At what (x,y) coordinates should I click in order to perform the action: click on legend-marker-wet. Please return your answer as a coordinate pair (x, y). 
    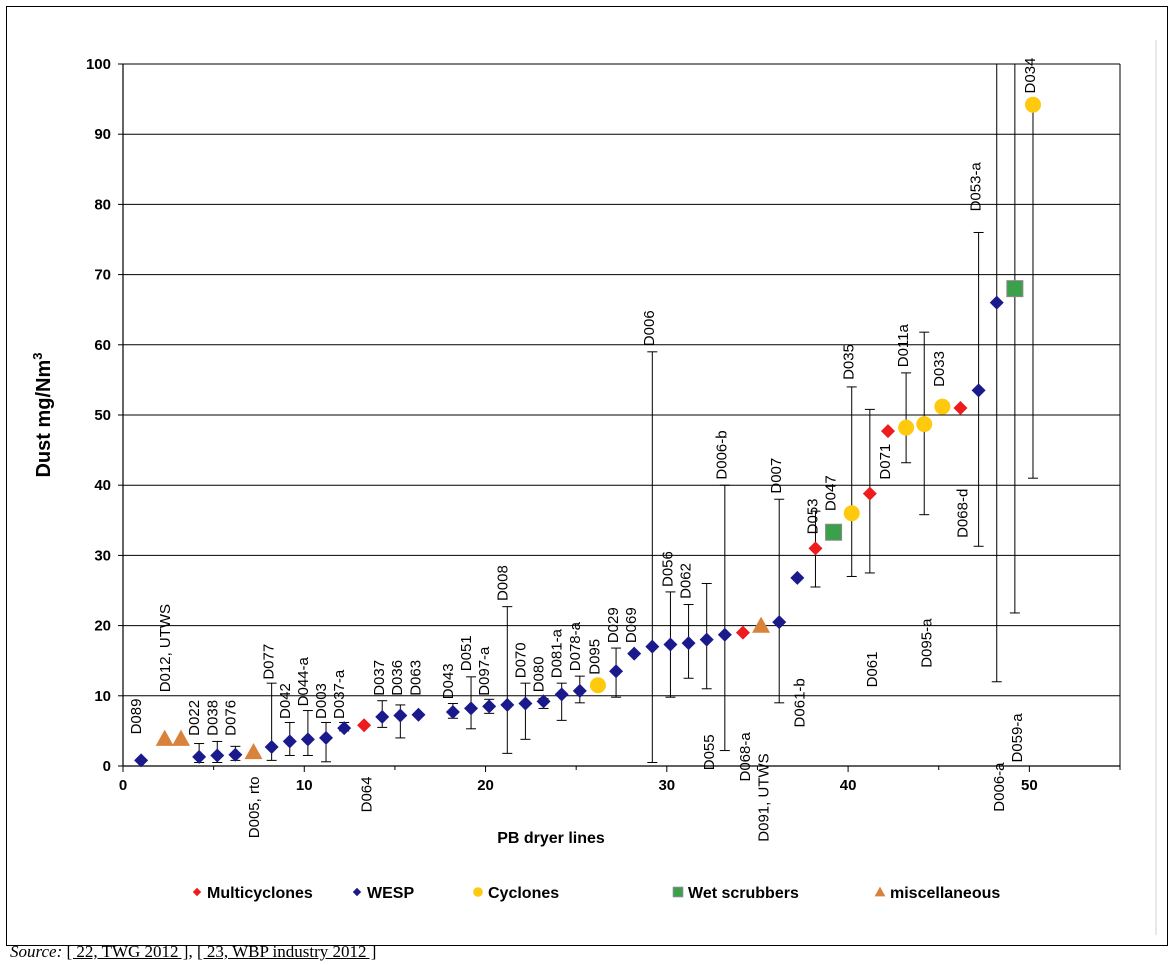
    Looking at the image, I should click on (678, 892).